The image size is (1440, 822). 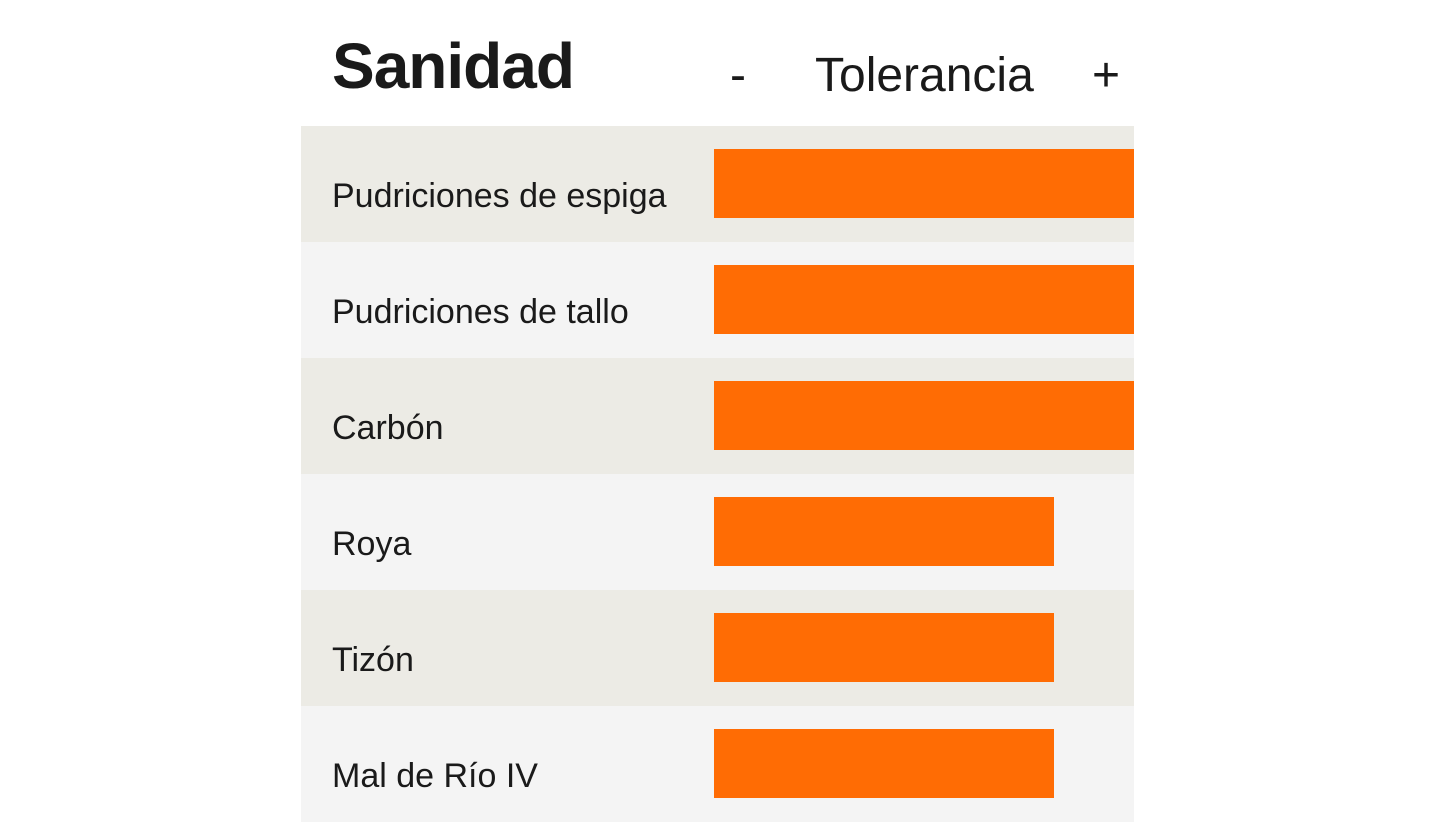 What do you see at coordinates (435, 775) in the screenshot?
I see `category-label: Mal de Río IV` at bounding box center [435, 775].